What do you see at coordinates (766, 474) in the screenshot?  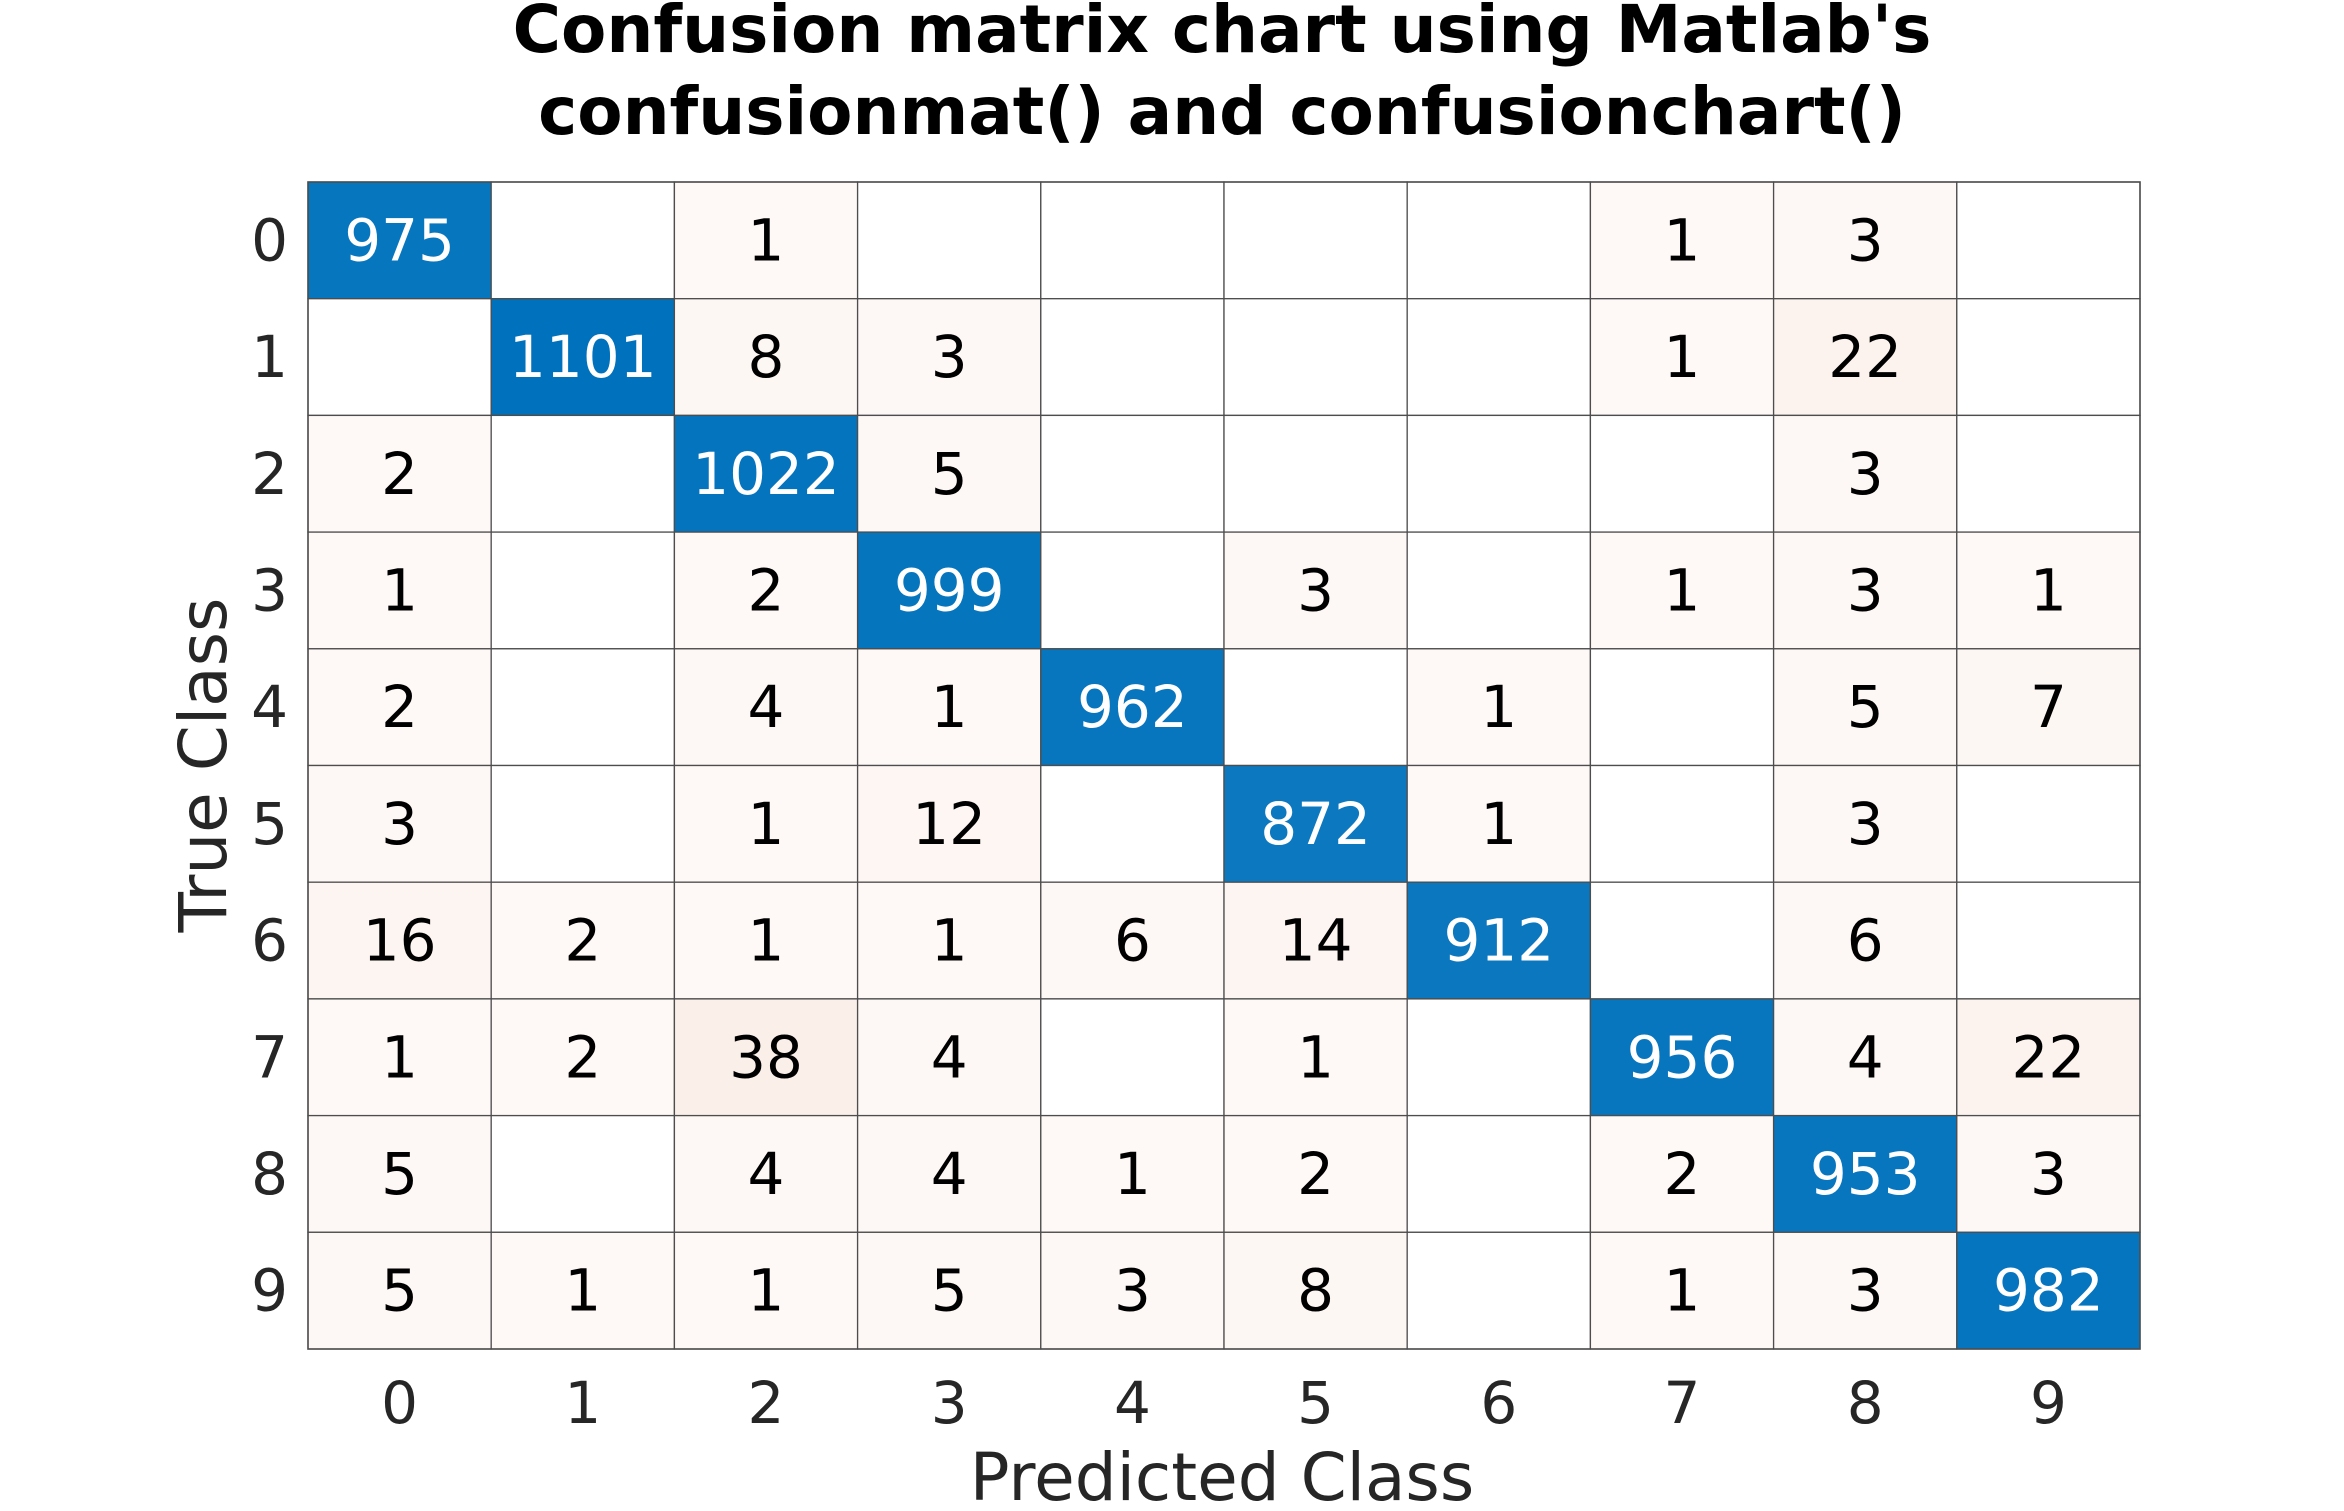 I see `cell-value-label: 1022` at bounding box center [766, 474].